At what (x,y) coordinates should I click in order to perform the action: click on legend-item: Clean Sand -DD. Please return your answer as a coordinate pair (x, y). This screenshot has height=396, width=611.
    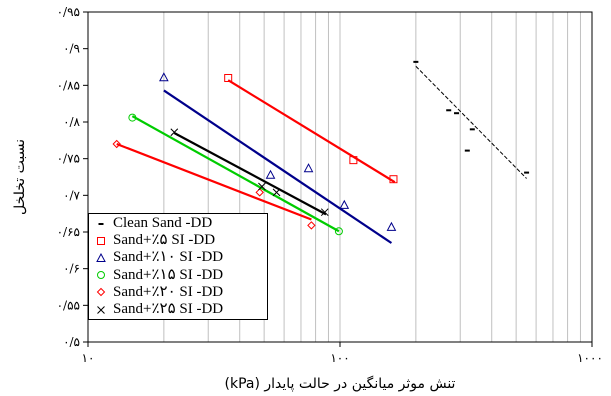
    Looking at the image, I should click on (178, 223).